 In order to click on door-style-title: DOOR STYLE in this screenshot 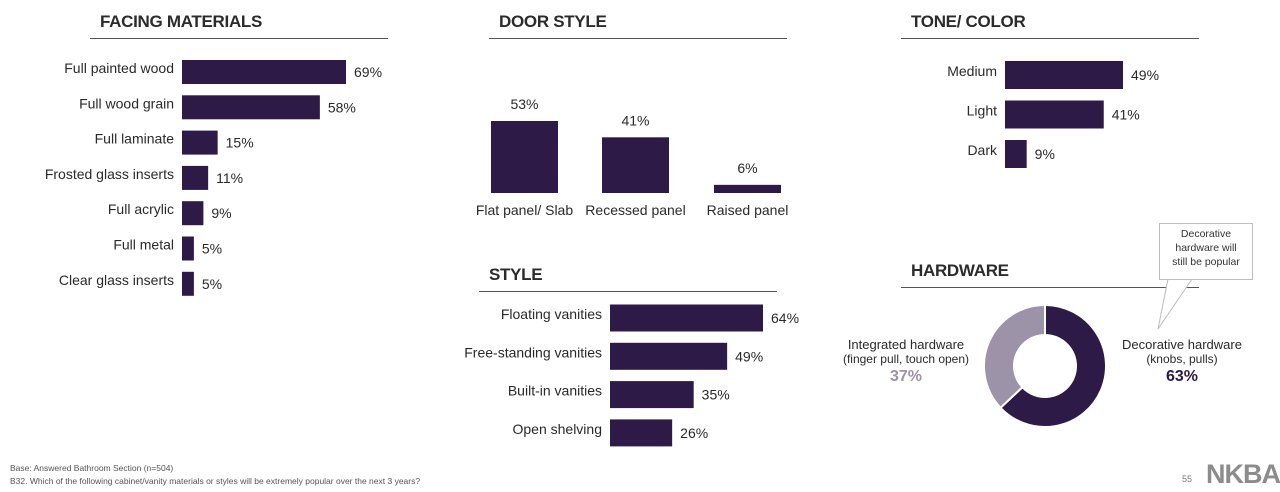, I will do `click(638, 25)`.